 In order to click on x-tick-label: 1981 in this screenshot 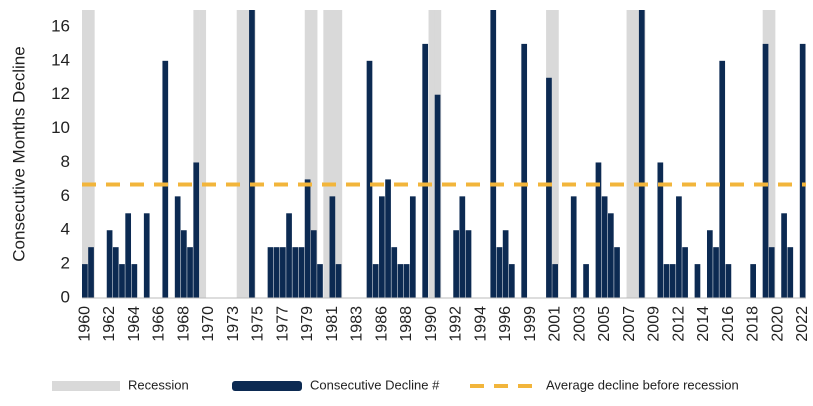, I will do `click(332, 324)`.